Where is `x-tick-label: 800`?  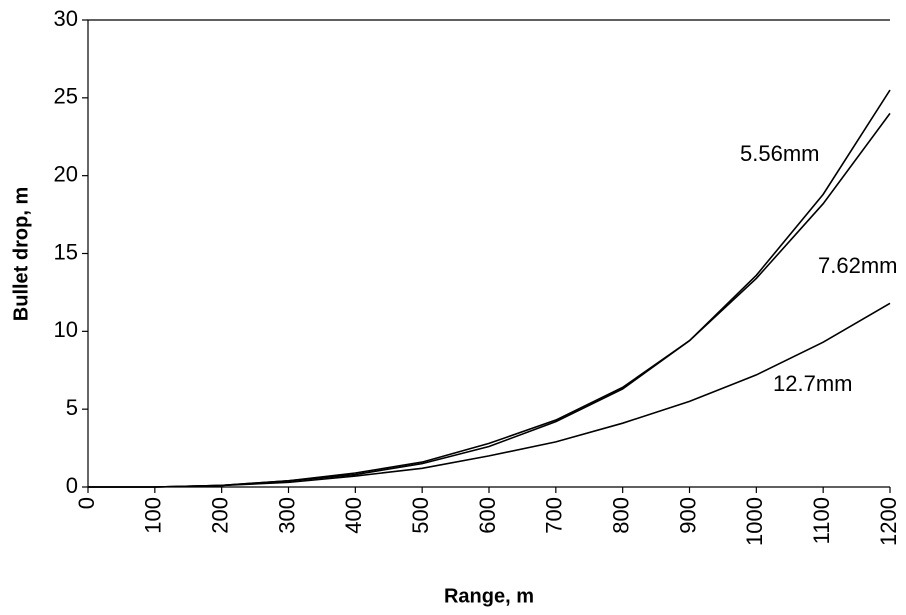
x-tick-label: 800 is located at coordinates (620, 515).